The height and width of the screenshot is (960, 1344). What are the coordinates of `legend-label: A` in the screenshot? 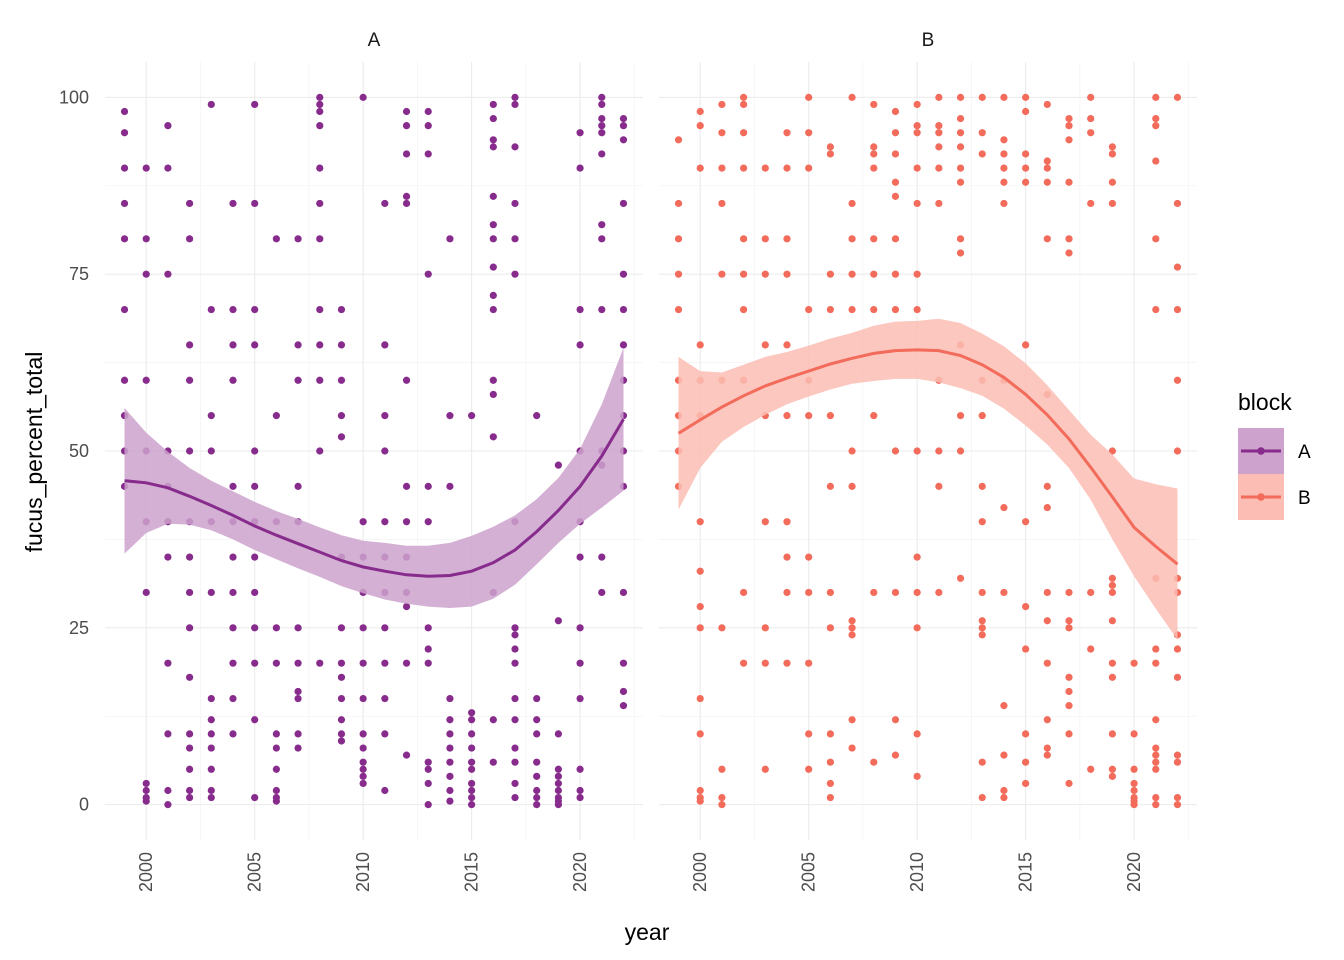 It's located at (1304, 452).